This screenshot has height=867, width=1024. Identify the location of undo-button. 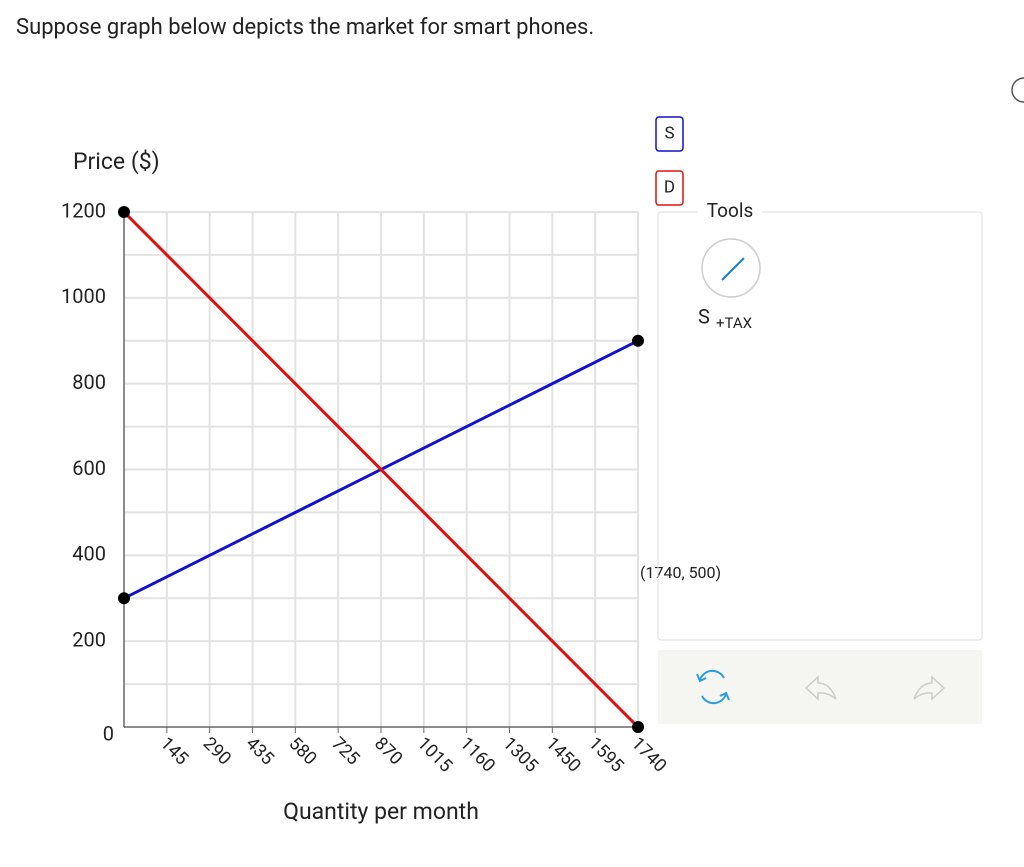
(820, 688).